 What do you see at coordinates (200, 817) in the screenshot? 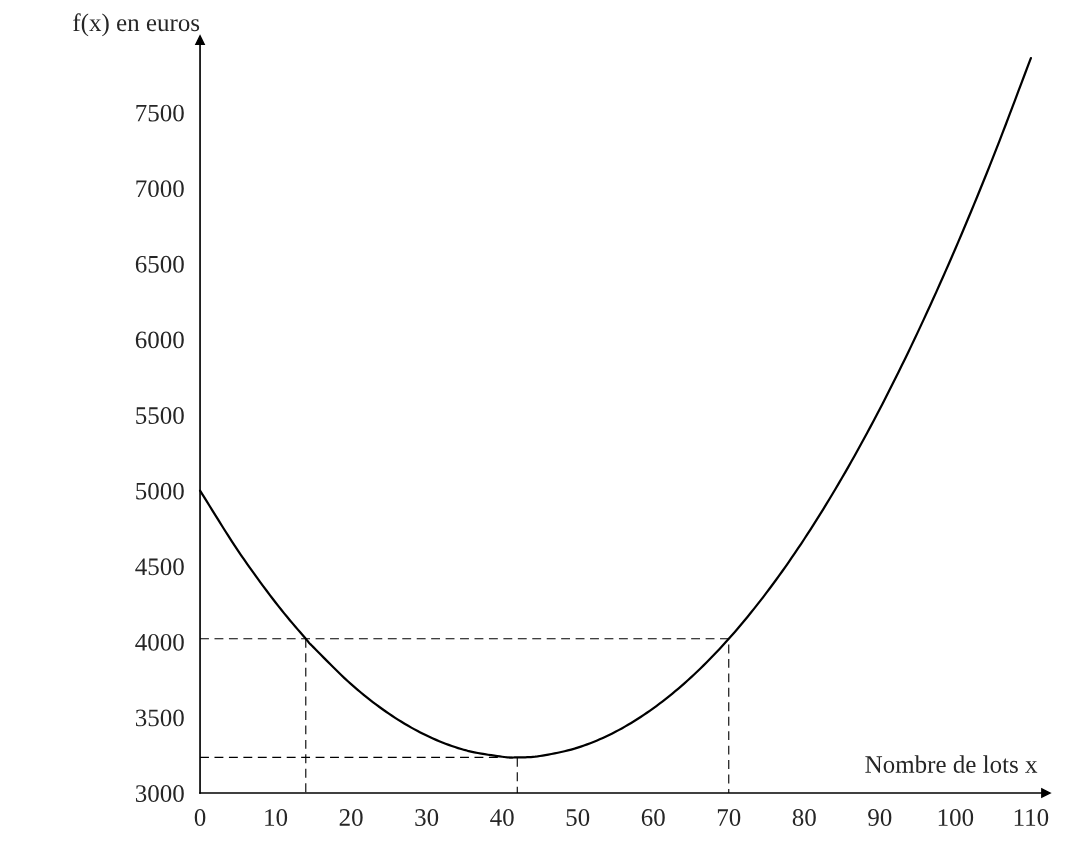
I see `x-tick-label: 0` at bounding box center [200, 817].